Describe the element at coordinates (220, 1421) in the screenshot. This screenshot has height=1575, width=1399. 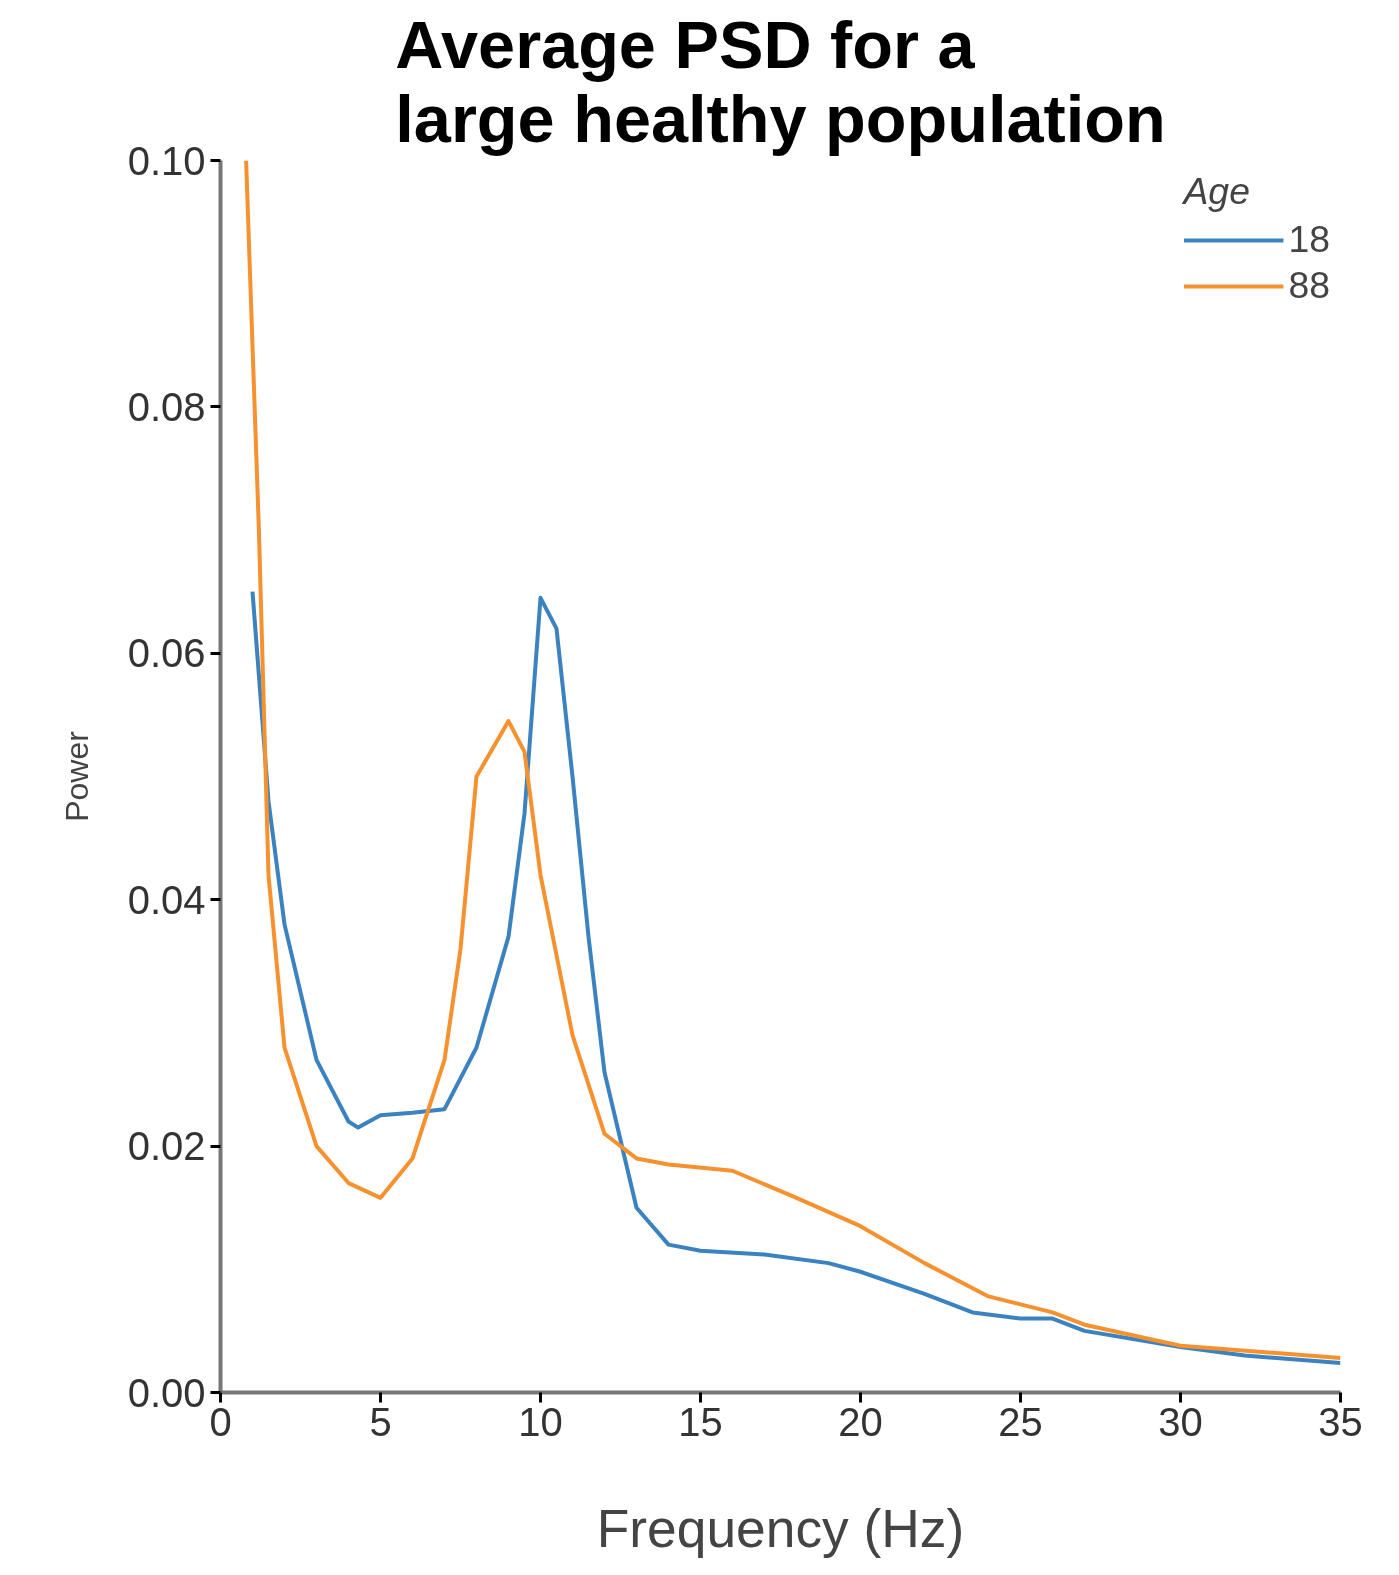
I see `x-tick-label: 0` at that location.